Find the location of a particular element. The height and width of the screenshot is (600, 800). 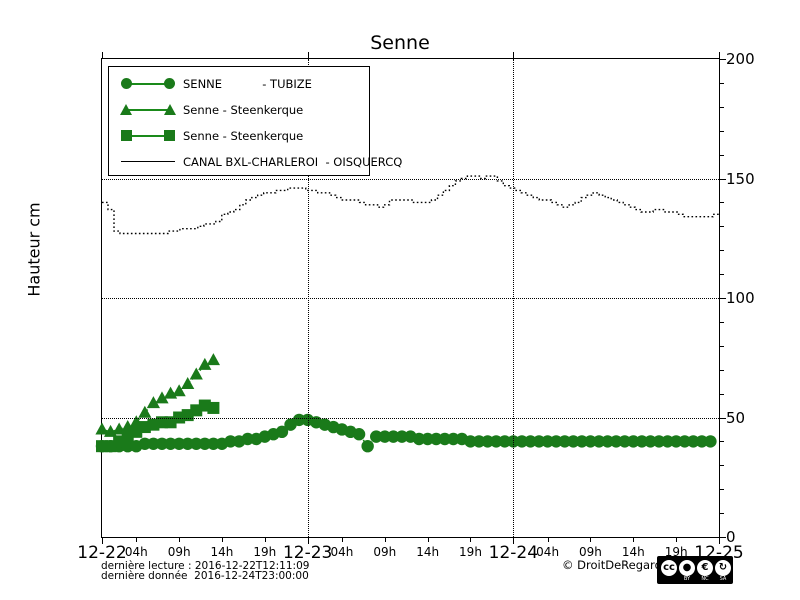

y-axis-label: Hauteur cm is located at coordinates (34, 249).